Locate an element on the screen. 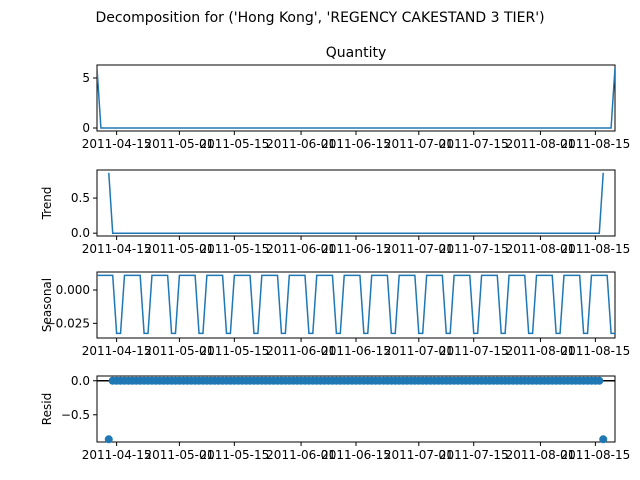  trend-xtick-label: 2011-05-01 is located at coordinates (180, 249).